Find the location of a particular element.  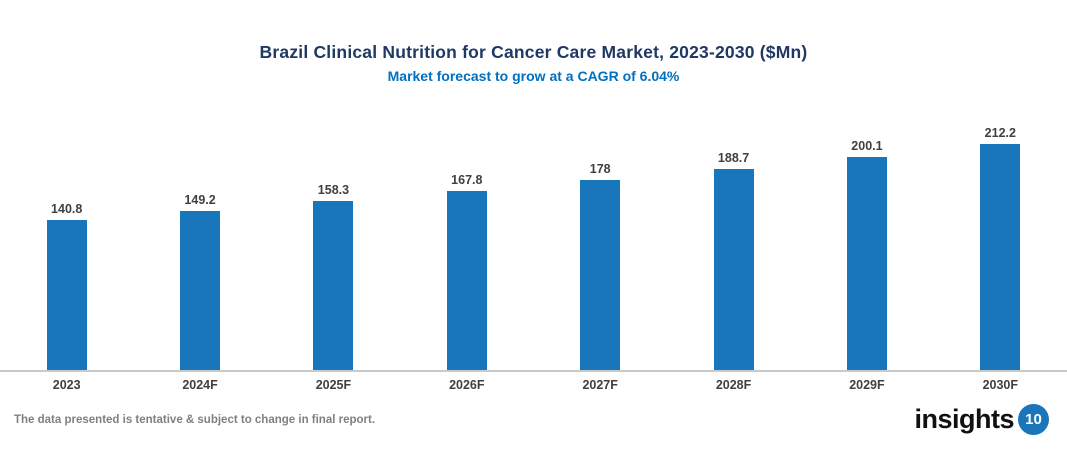

x-axis-ticks: 2023 2024F 2025F 2026F 2027F 2028F 2029F 2030F is located at coordinates (533, 382).